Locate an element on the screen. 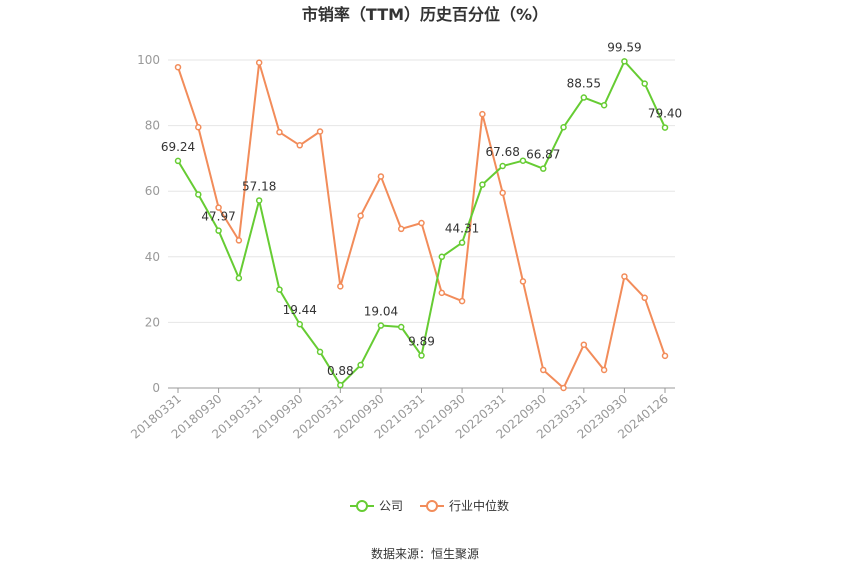  data-label: 19.04 is located at coordinates (381, 312).